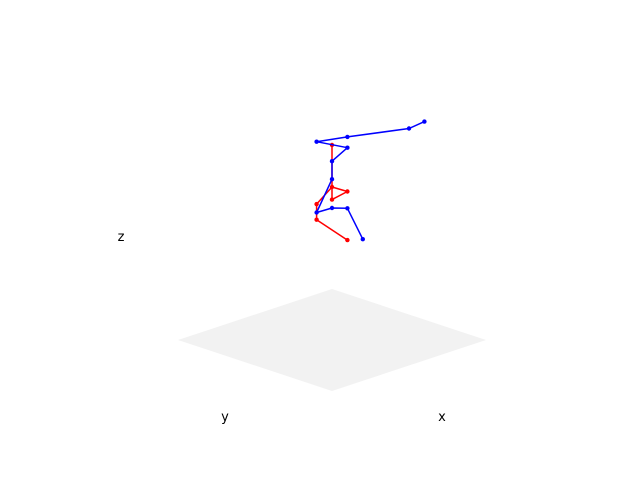  I want to click on ground-plane, so click(332, 340).